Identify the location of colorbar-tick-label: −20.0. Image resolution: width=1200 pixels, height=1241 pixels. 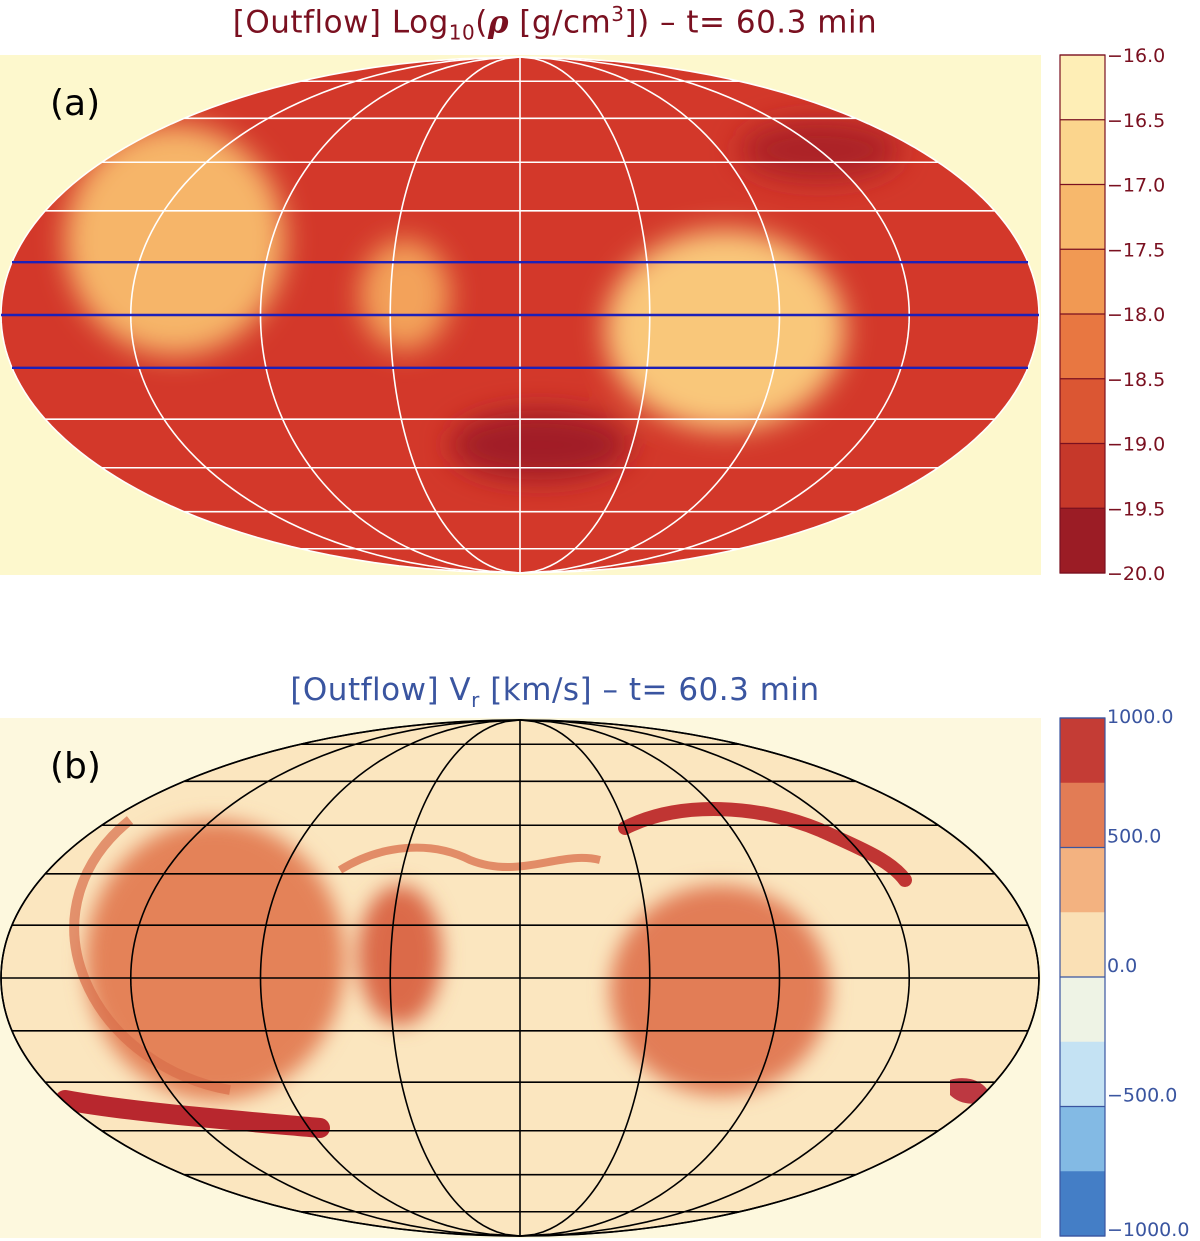
(1136, 574).